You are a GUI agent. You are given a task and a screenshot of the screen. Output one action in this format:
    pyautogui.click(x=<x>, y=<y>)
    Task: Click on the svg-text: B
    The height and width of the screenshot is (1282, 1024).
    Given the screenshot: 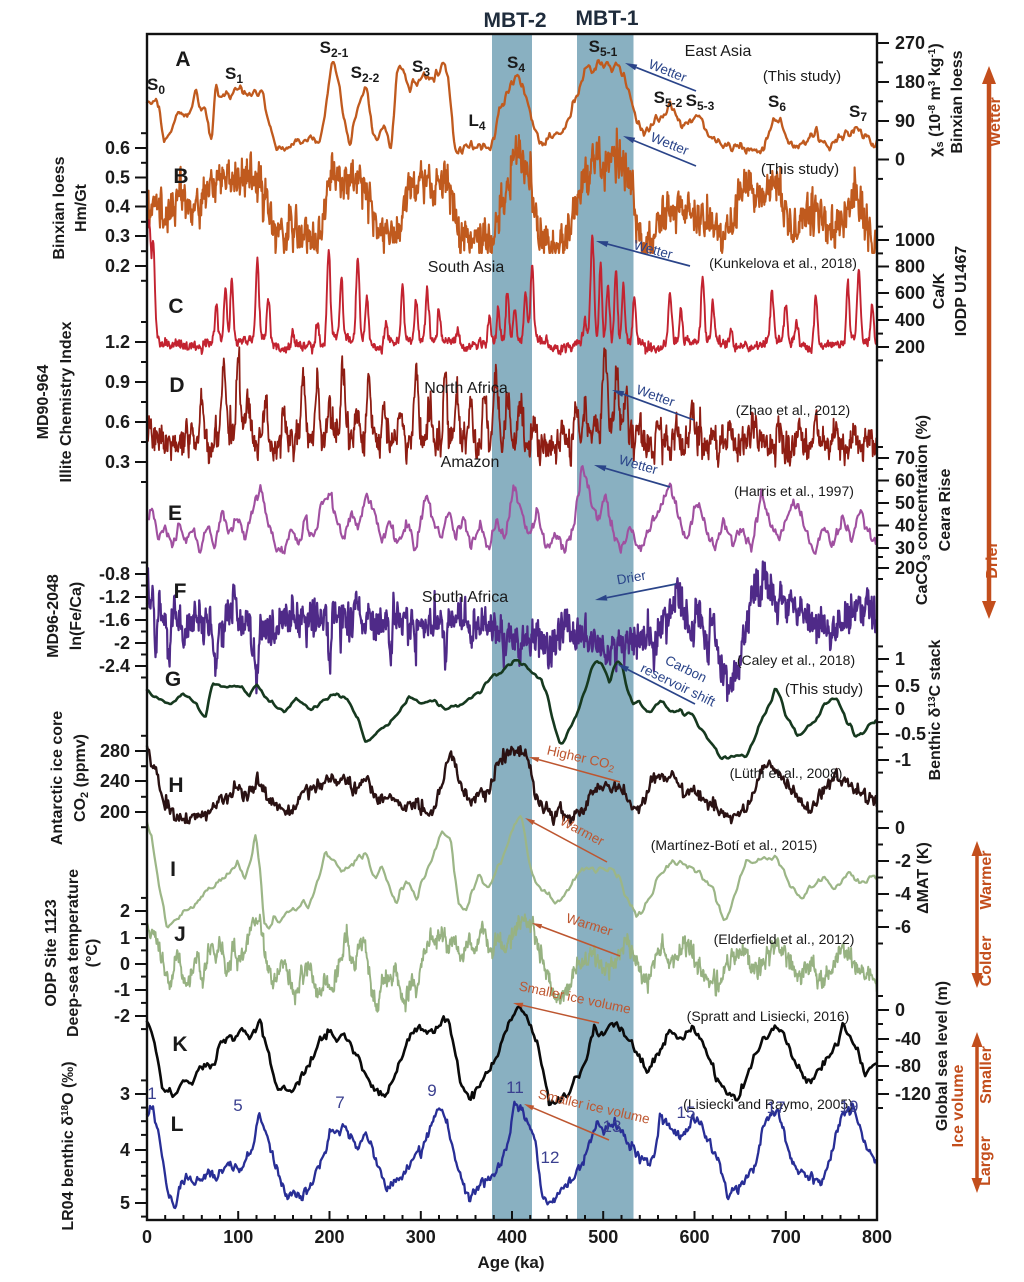 What is the action you would take?
    pyautogui.click(x=180, y=176)
    